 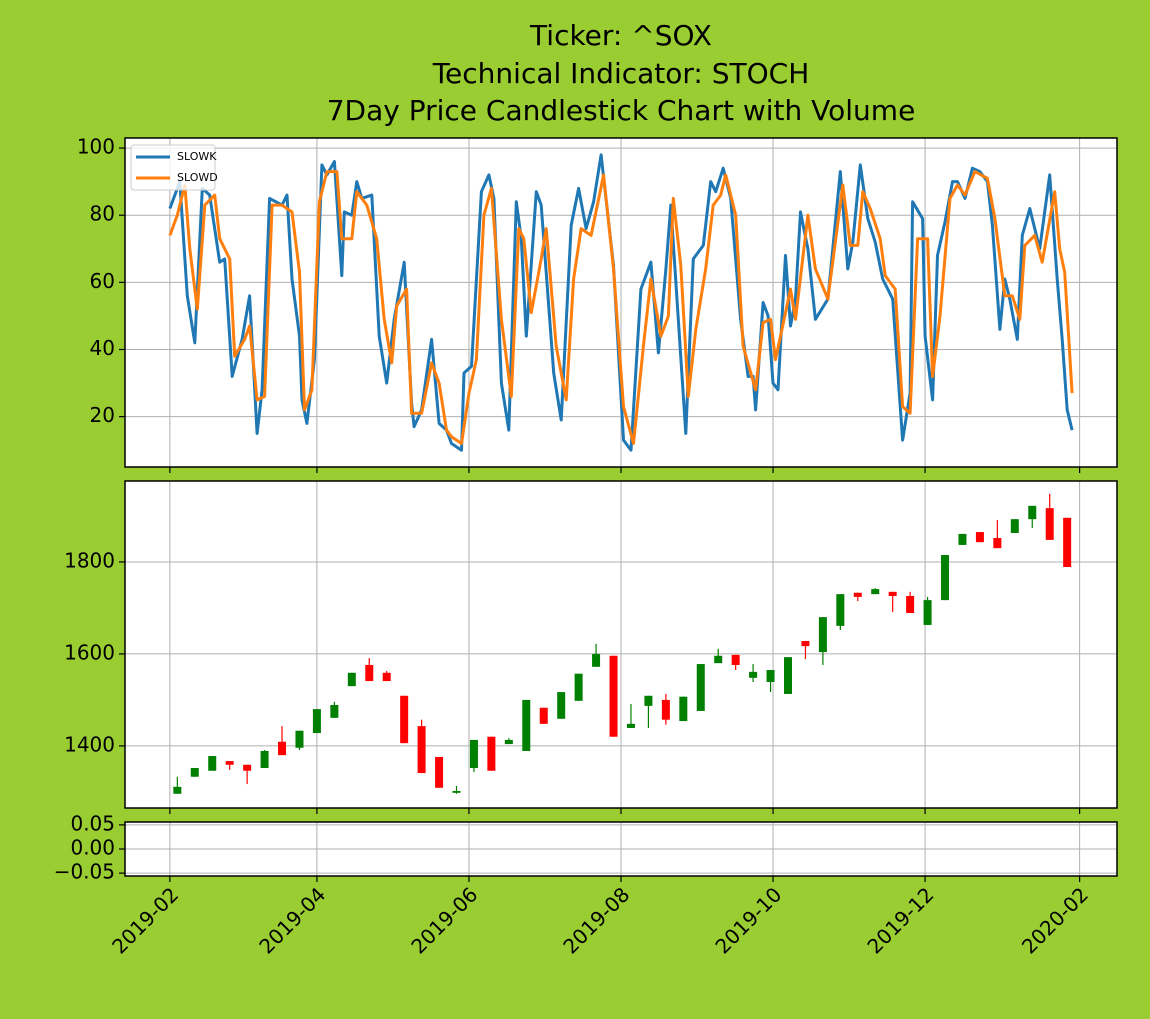 What do you see at coordinates (197, 156) in the screenshot?
I see `legend-label: SLOWK` at bounding box center [197, 156].